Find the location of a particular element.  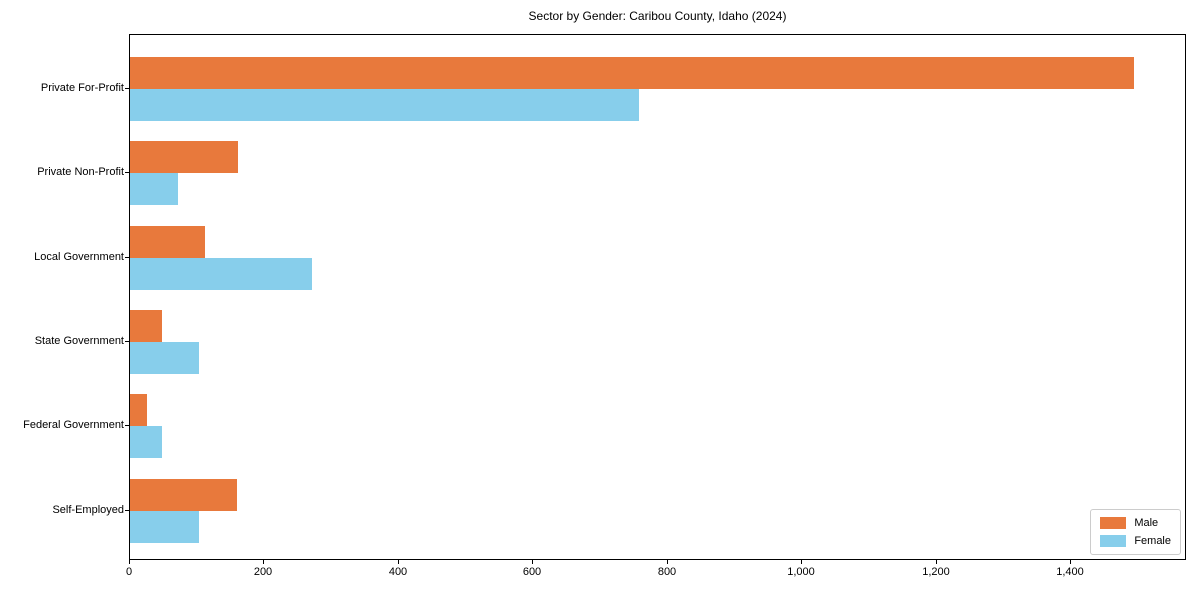

legend-swatch-female is located at coordinates (1113, 541).